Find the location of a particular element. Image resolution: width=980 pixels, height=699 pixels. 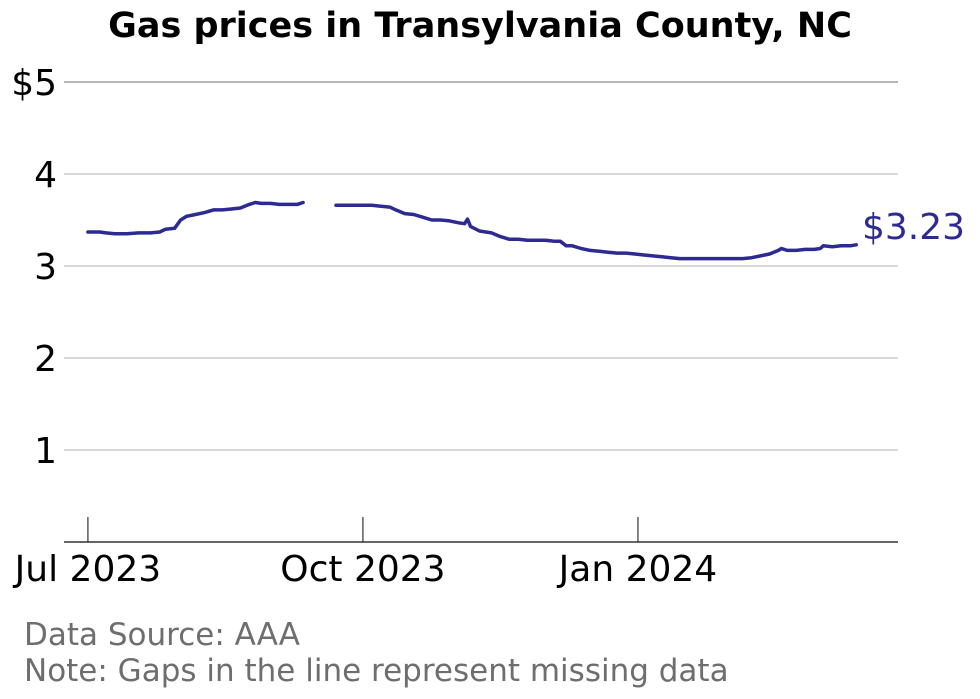

price-line is located at coordinates (472, 230).